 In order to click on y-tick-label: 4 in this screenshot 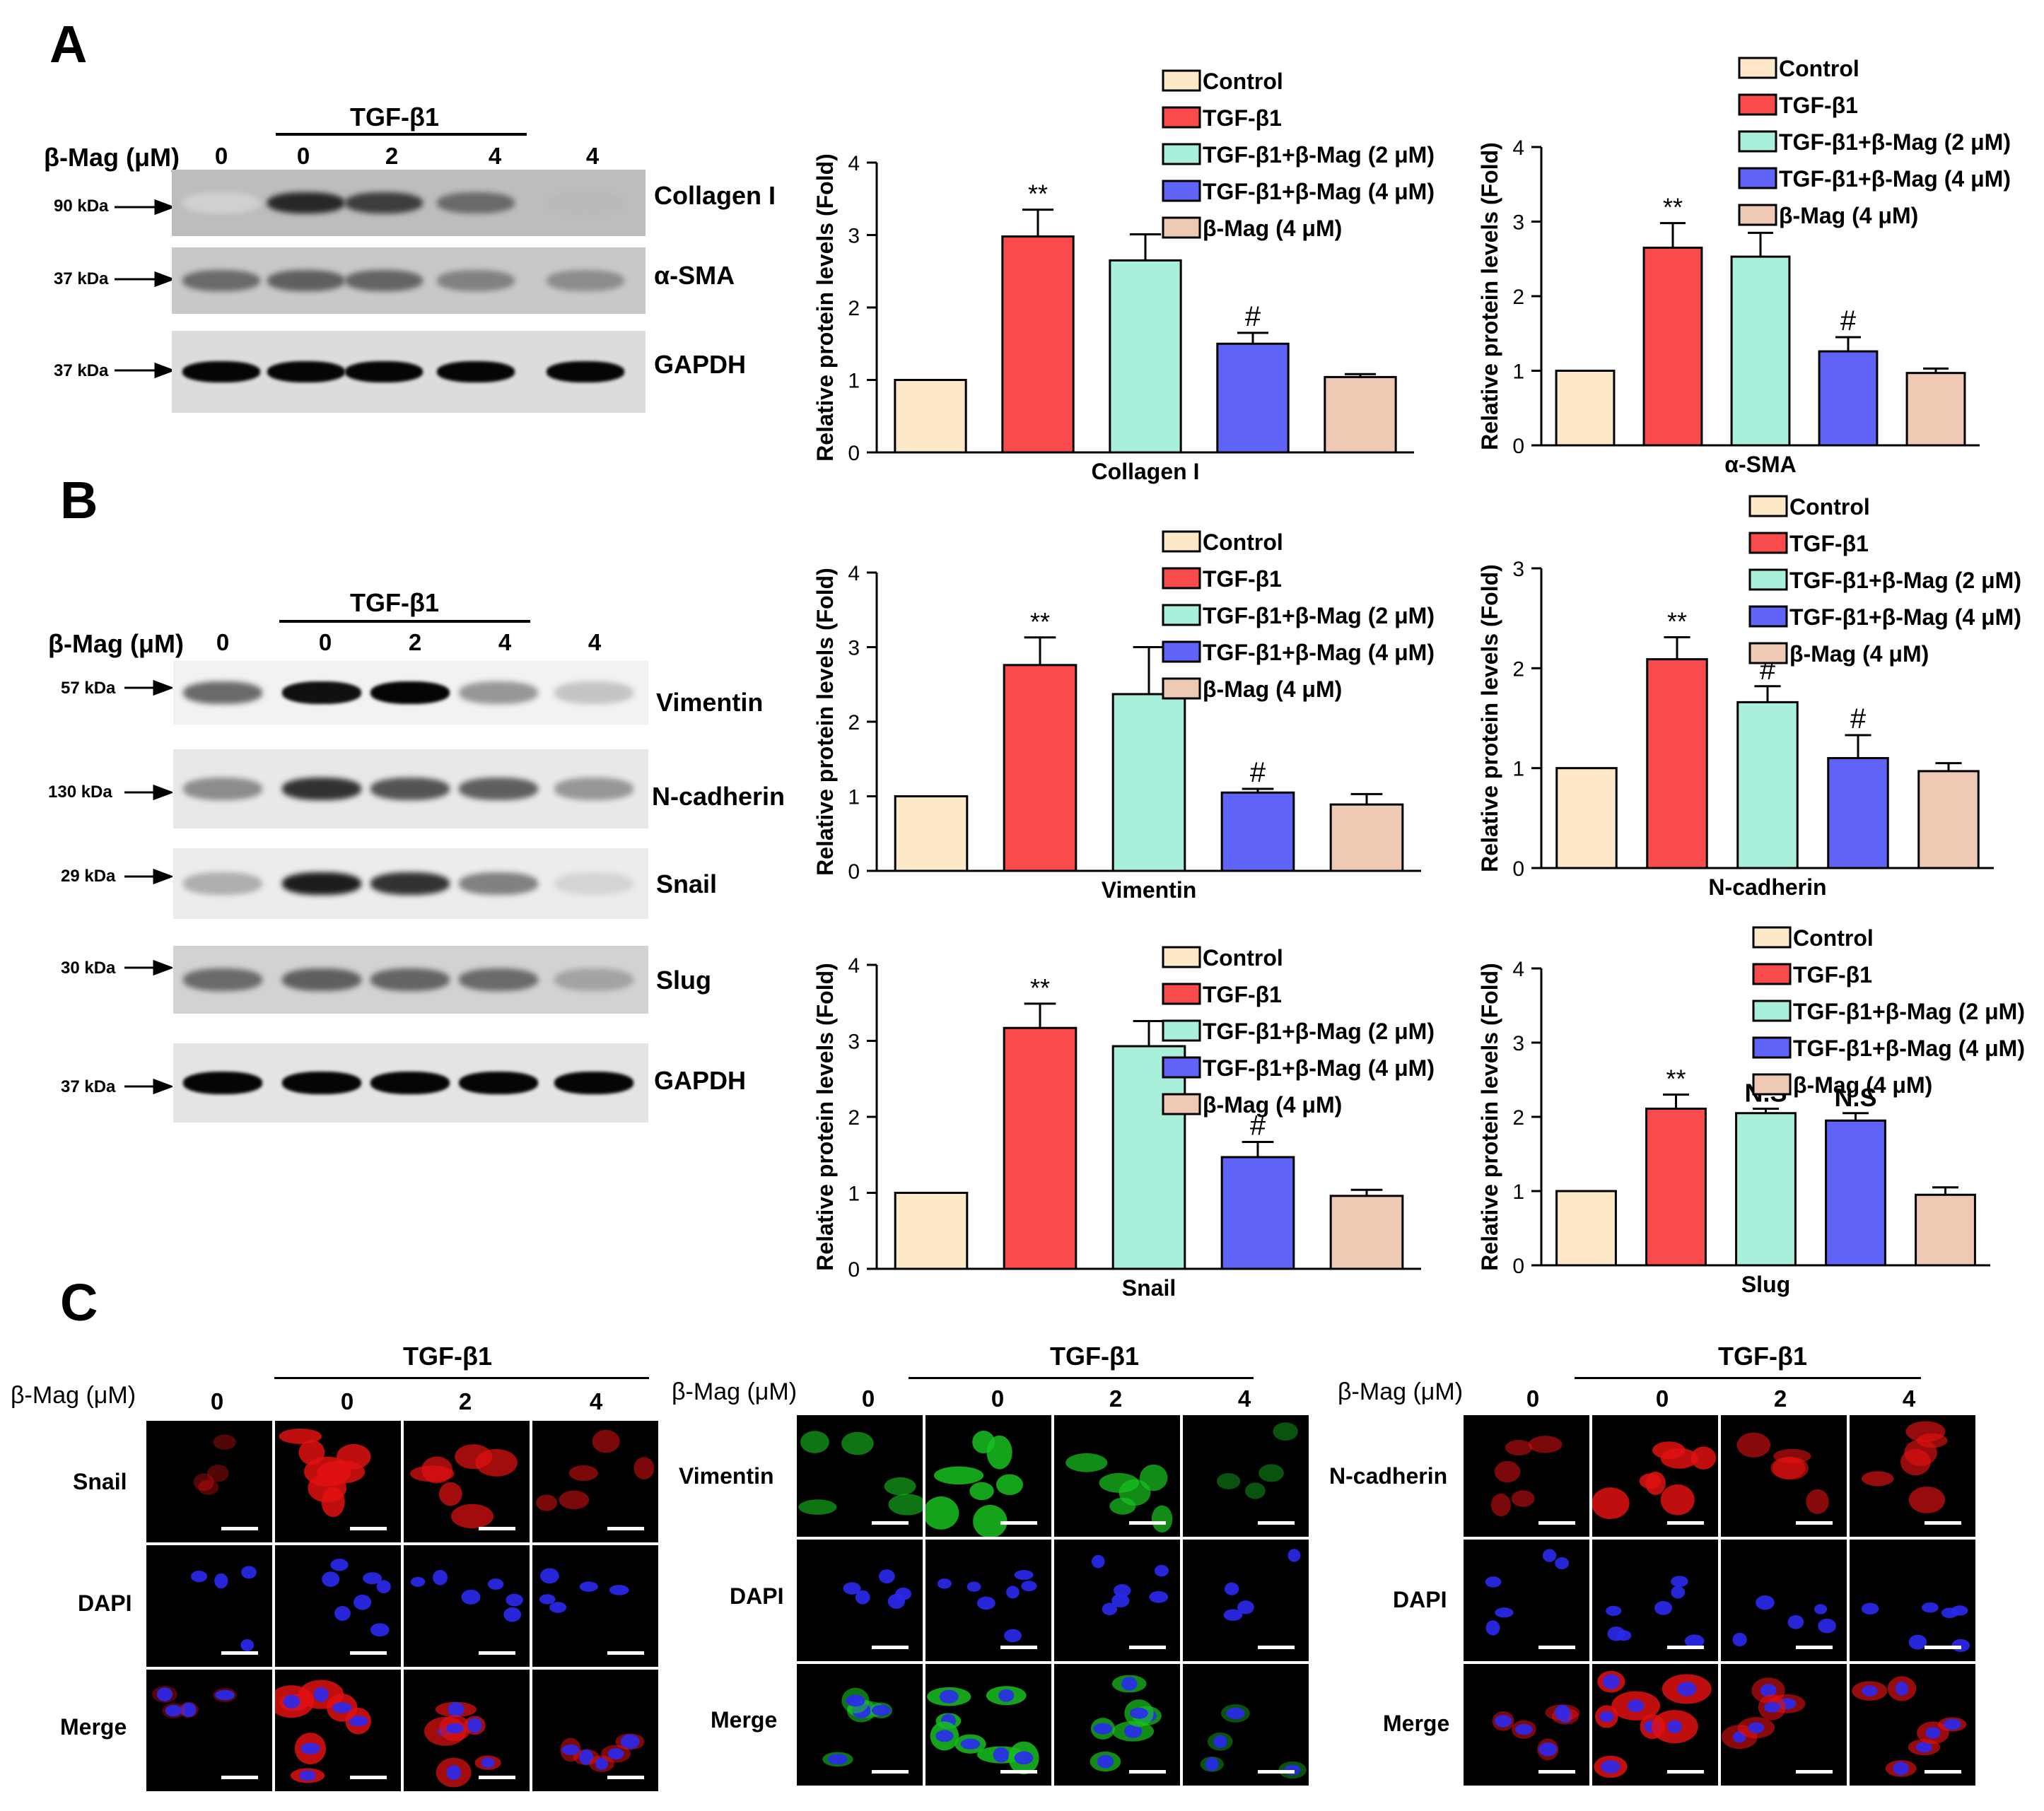, I will do `click(1518, 969)`.